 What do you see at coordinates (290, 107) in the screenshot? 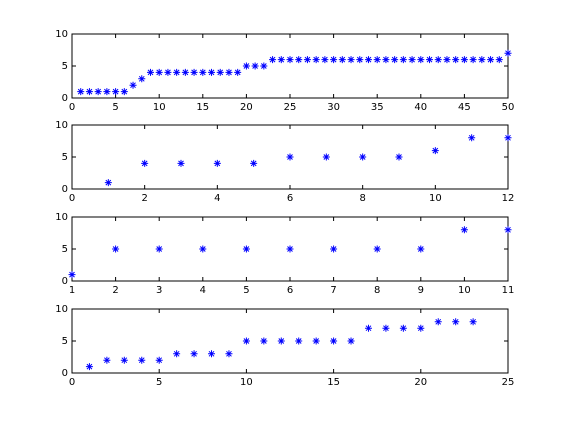
I see `x-tick-label: 25` at bounding box center [290, 107].